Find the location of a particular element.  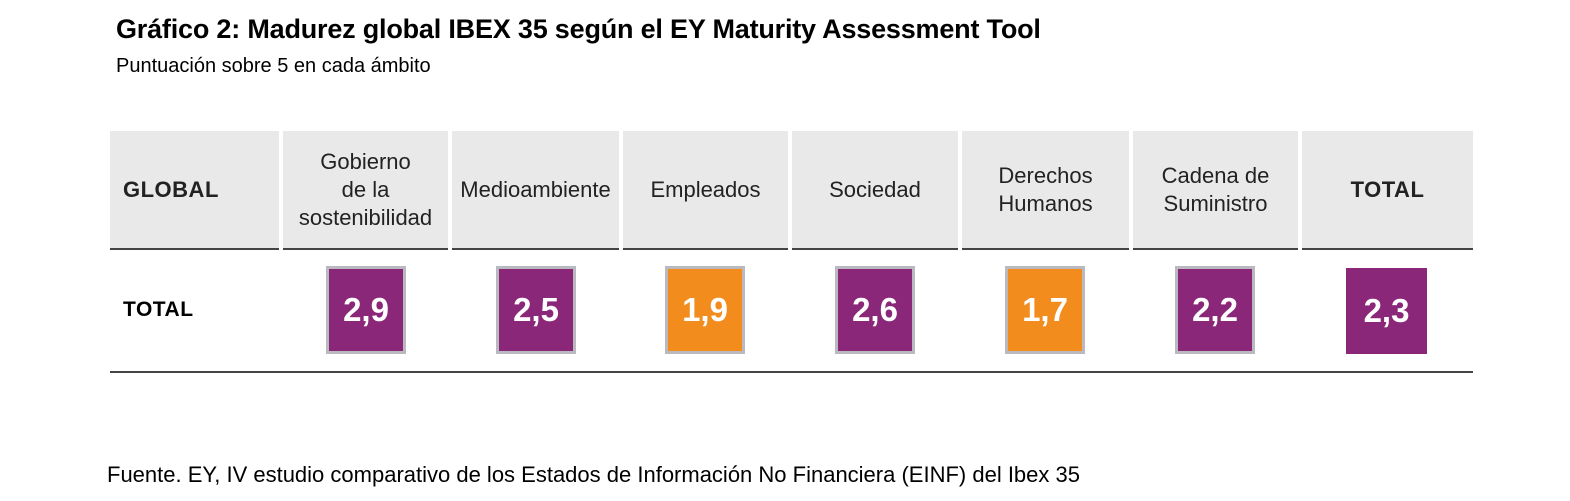

score-medioambiente: 2,5 is located at coordinates (536, 310).